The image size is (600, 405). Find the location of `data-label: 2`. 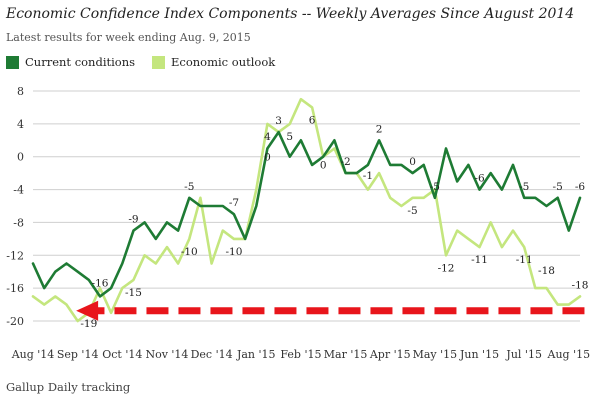

data-label: 2 is located at coordinates (379, 129).